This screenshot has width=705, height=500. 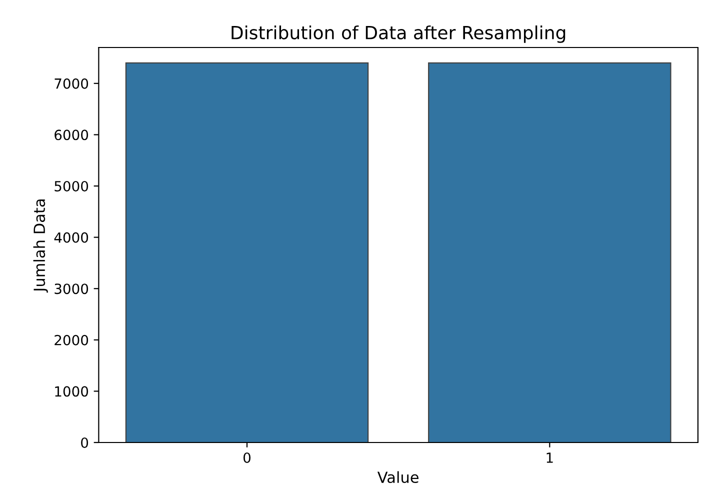 What do you see at coordinates (399, 34) in the screenshot?
I see `chart-title: Distribution of Data after Resampling` at bounding box center [399, 34].